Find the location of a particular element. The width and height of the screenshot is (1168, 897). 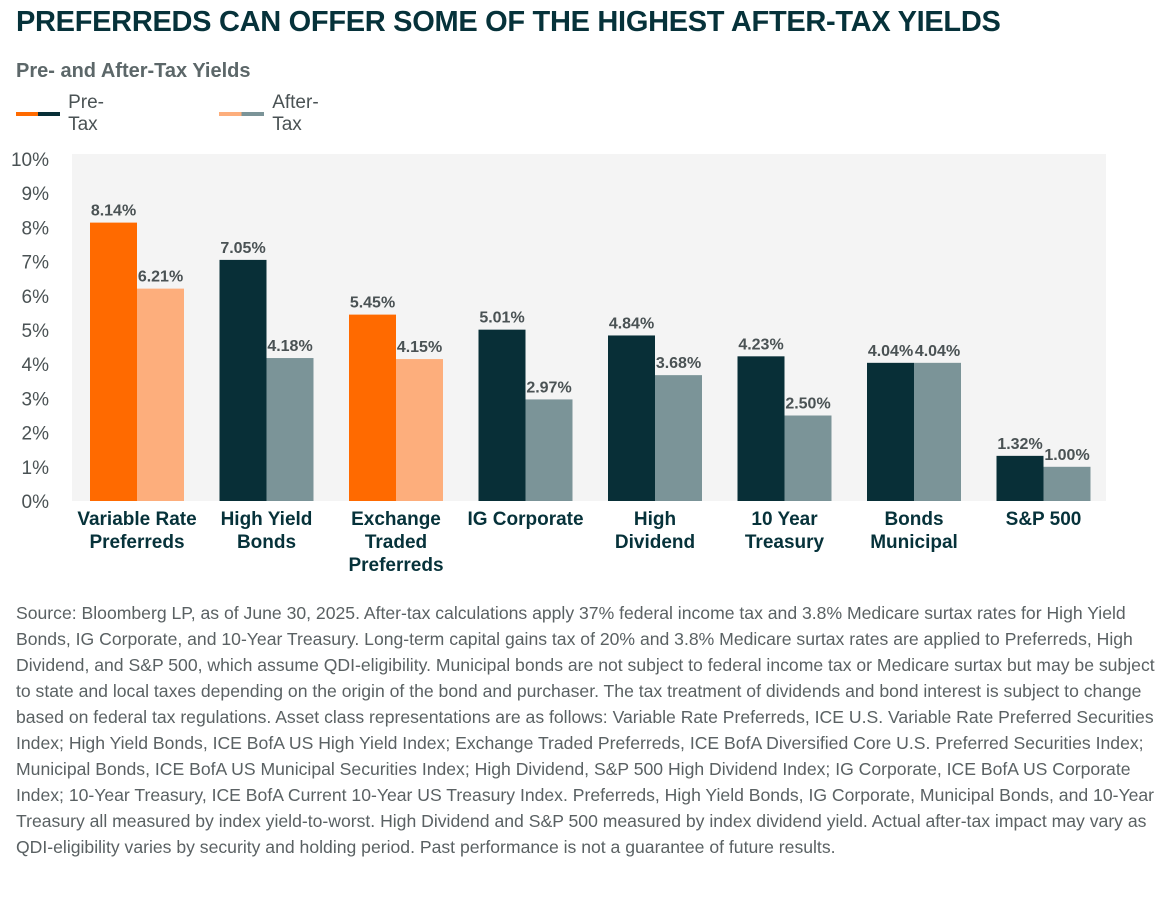

y-tick-label: 10% is located at coordinates (30, 160).